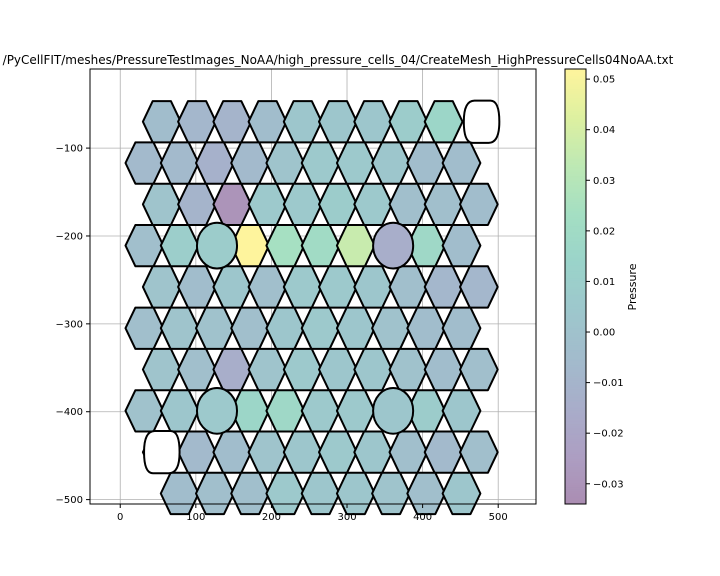 This screenshot has height=576, width=720. Describe the element at coordinates (422, 517) in the screenshot. I see `x-tick-label: 400` at that location.